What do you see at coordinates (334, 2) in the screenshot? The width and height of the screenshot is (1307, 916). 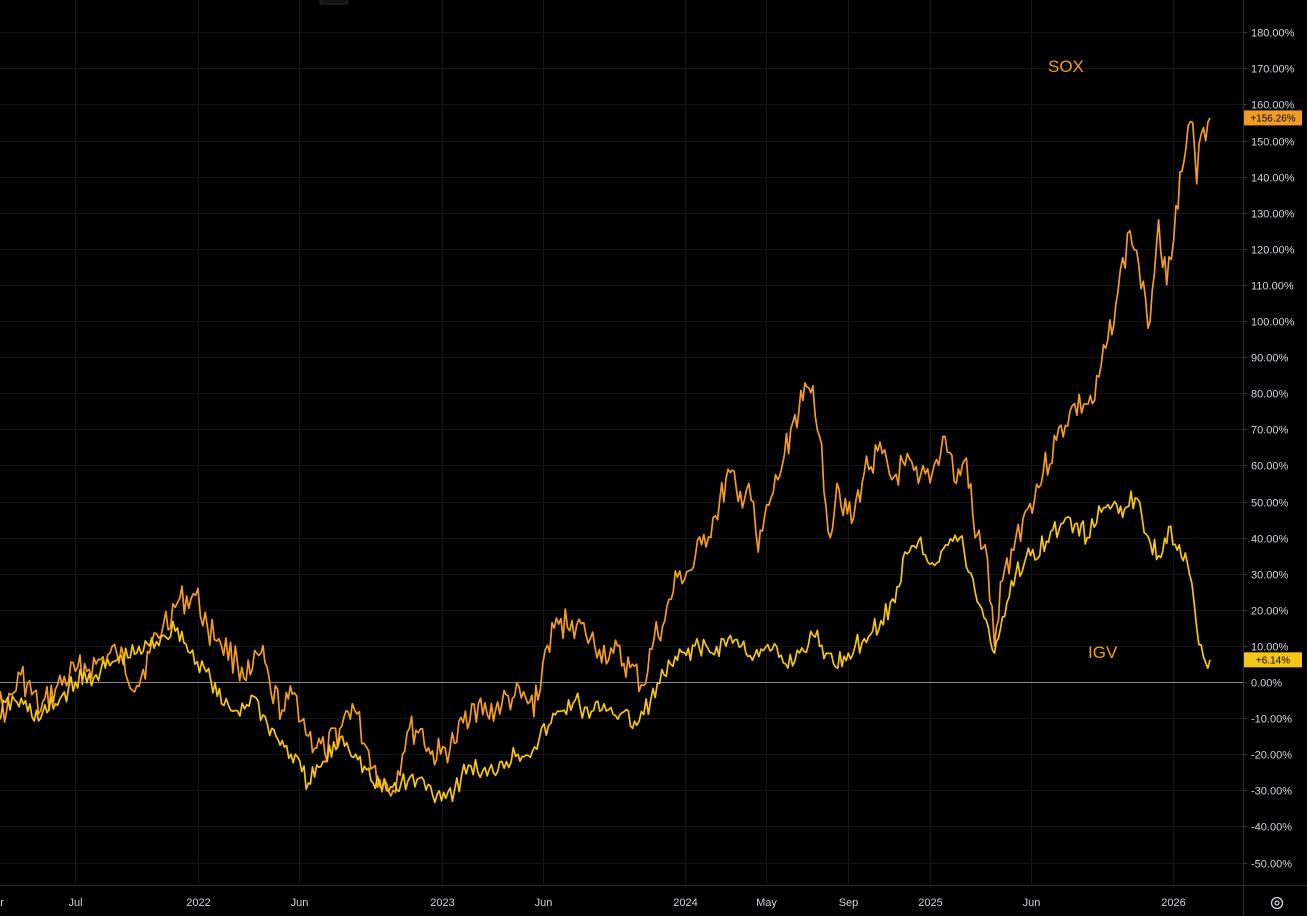 I see `top-toolbar-stub` at bounding box center [334, 2].